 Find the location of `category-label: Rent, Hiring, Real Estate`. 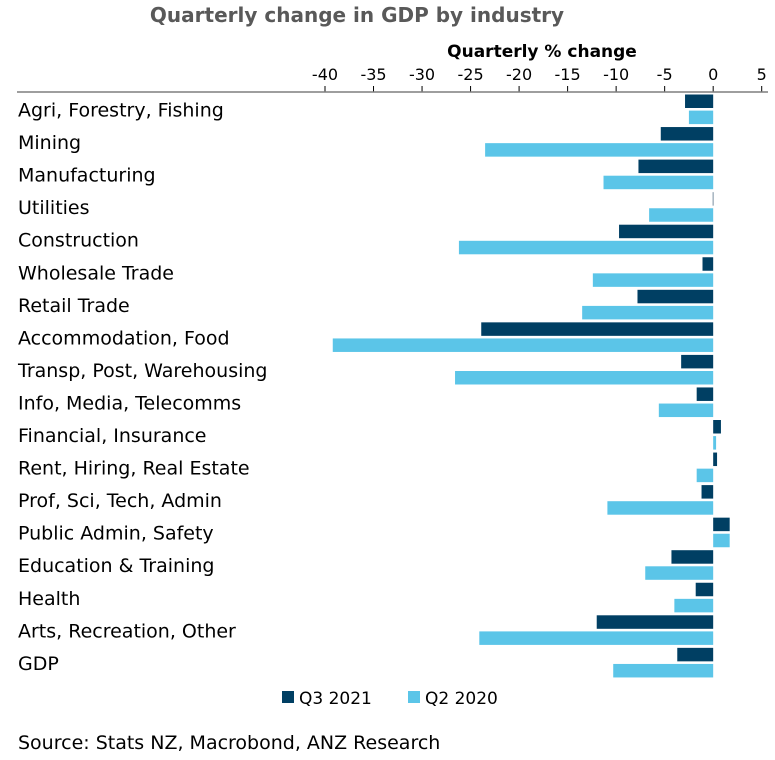

category-label: Rent, Hiring, Real Estate is located at coordinates (134, 469).